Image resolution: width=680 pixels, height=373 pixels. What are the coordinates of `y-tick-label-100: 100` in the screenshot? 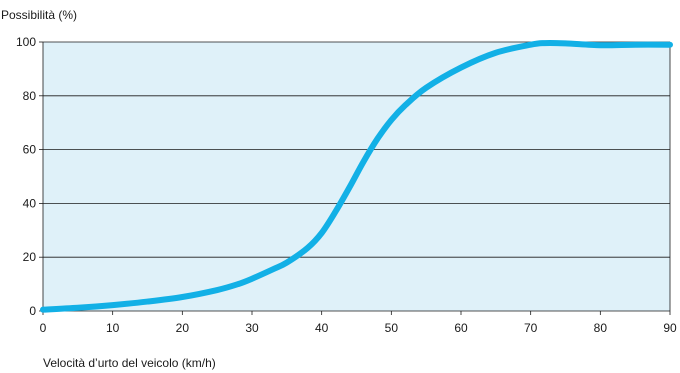 It's located at (26, 42).